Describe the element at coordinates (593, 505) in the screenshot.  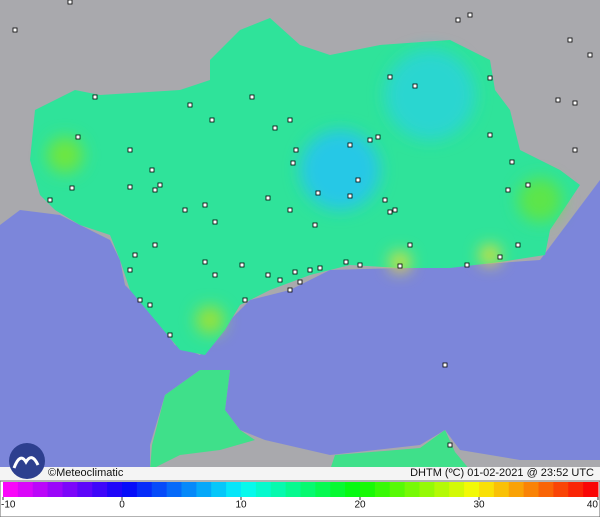
I see `colorbar-tick-label: 40` at that location.